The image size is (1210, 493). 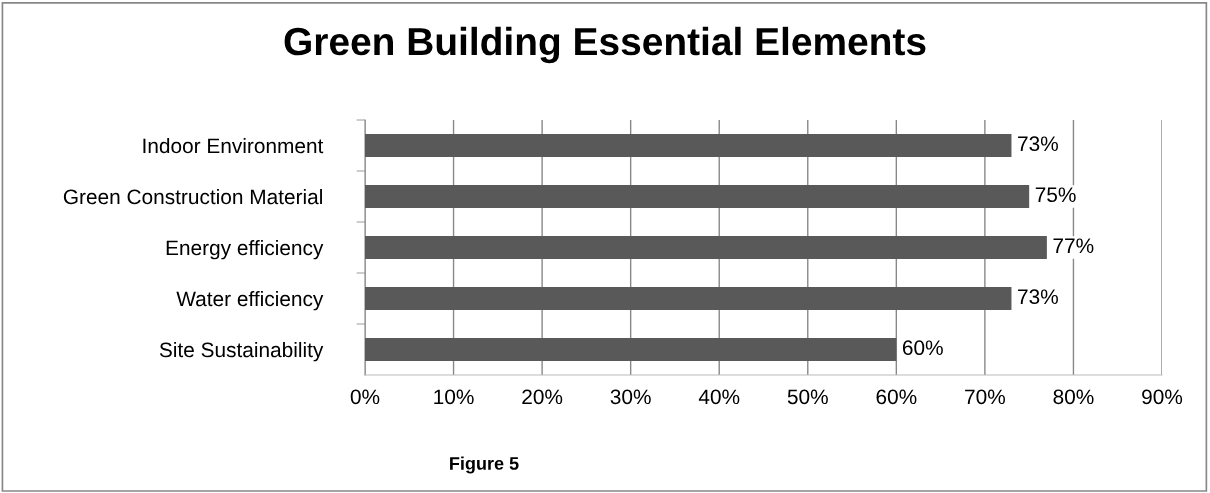 What do you see at coordinates (896, 397) in the screenshot?
I see `x-tick-label: 60%` at bounding box center [896, 397].